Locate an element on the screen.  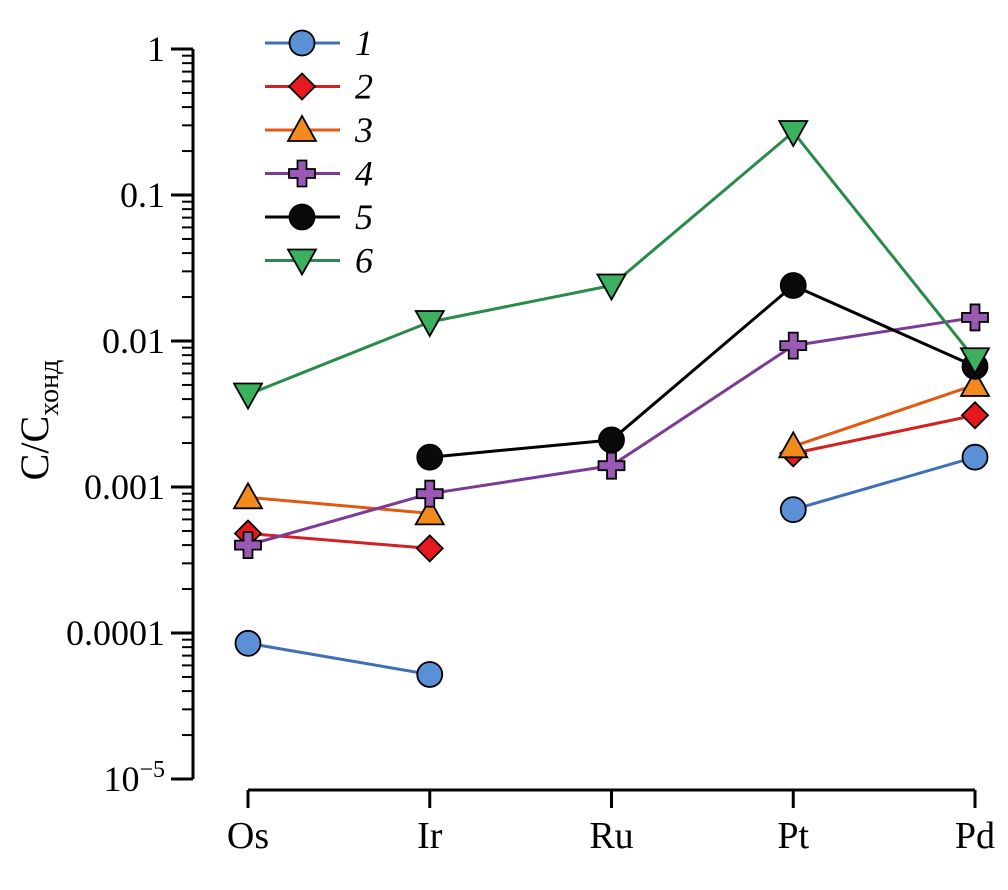
legend-item-6: 6 is located at coordinates (319, 261).